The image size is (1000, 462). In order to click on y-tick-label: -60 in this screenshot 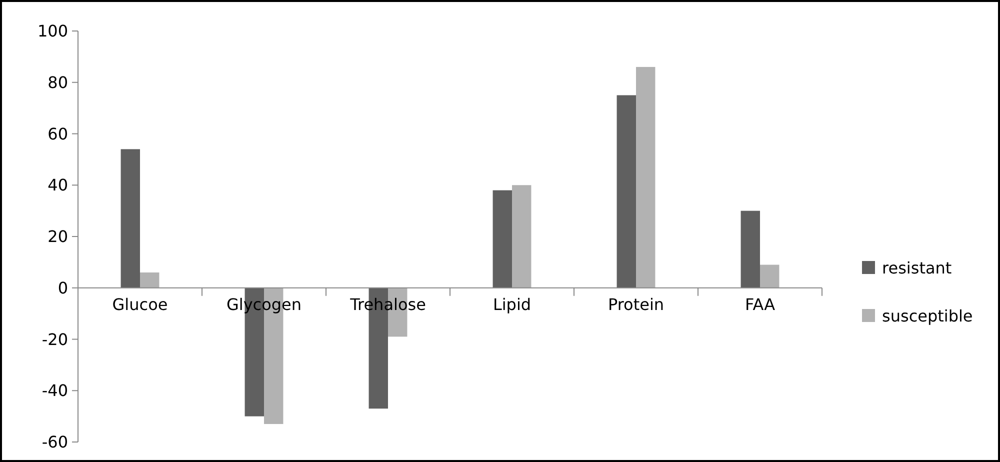, I will do `click(55, 442)`.